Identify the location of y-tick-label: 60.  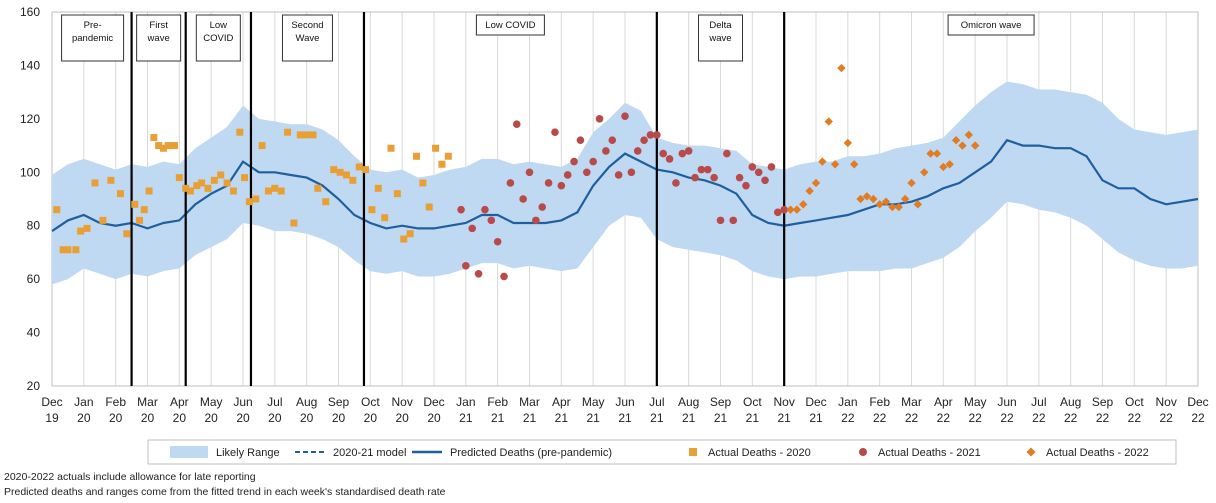
(34, 279).